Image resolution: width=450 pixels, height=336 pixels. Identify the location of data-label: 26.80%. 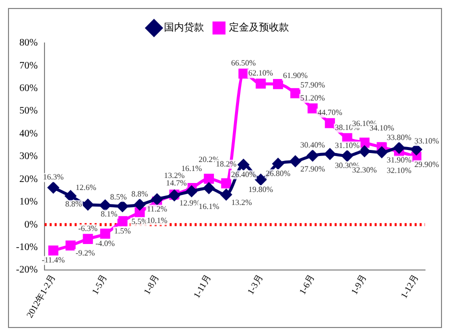
(278, 173).